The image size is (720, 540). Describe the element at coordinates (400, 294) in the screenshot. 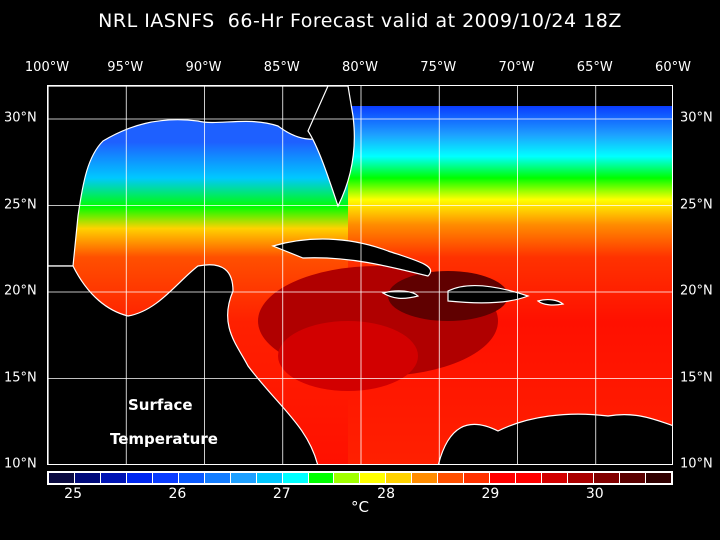

I see `jamaica` at that location.